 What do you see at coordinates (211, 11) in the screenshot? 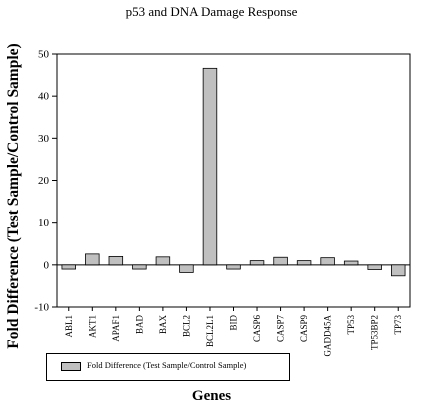
I see `chart-title: p53 and DNA Damage Response` at bounding box center [211, 11].